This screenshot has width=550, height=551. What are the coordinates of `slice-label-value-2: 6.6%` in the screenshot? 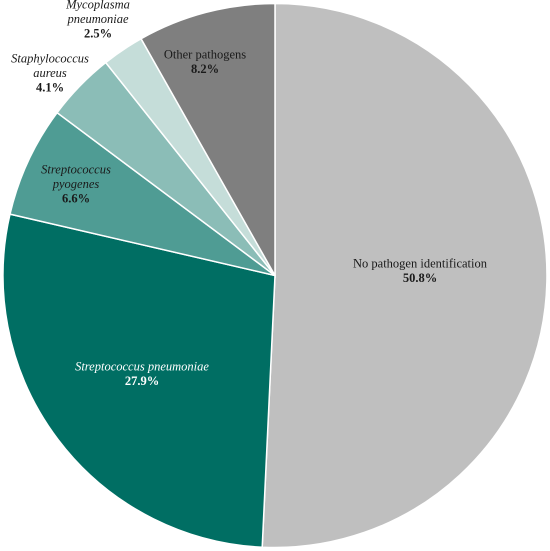 It's located at (76, 198).